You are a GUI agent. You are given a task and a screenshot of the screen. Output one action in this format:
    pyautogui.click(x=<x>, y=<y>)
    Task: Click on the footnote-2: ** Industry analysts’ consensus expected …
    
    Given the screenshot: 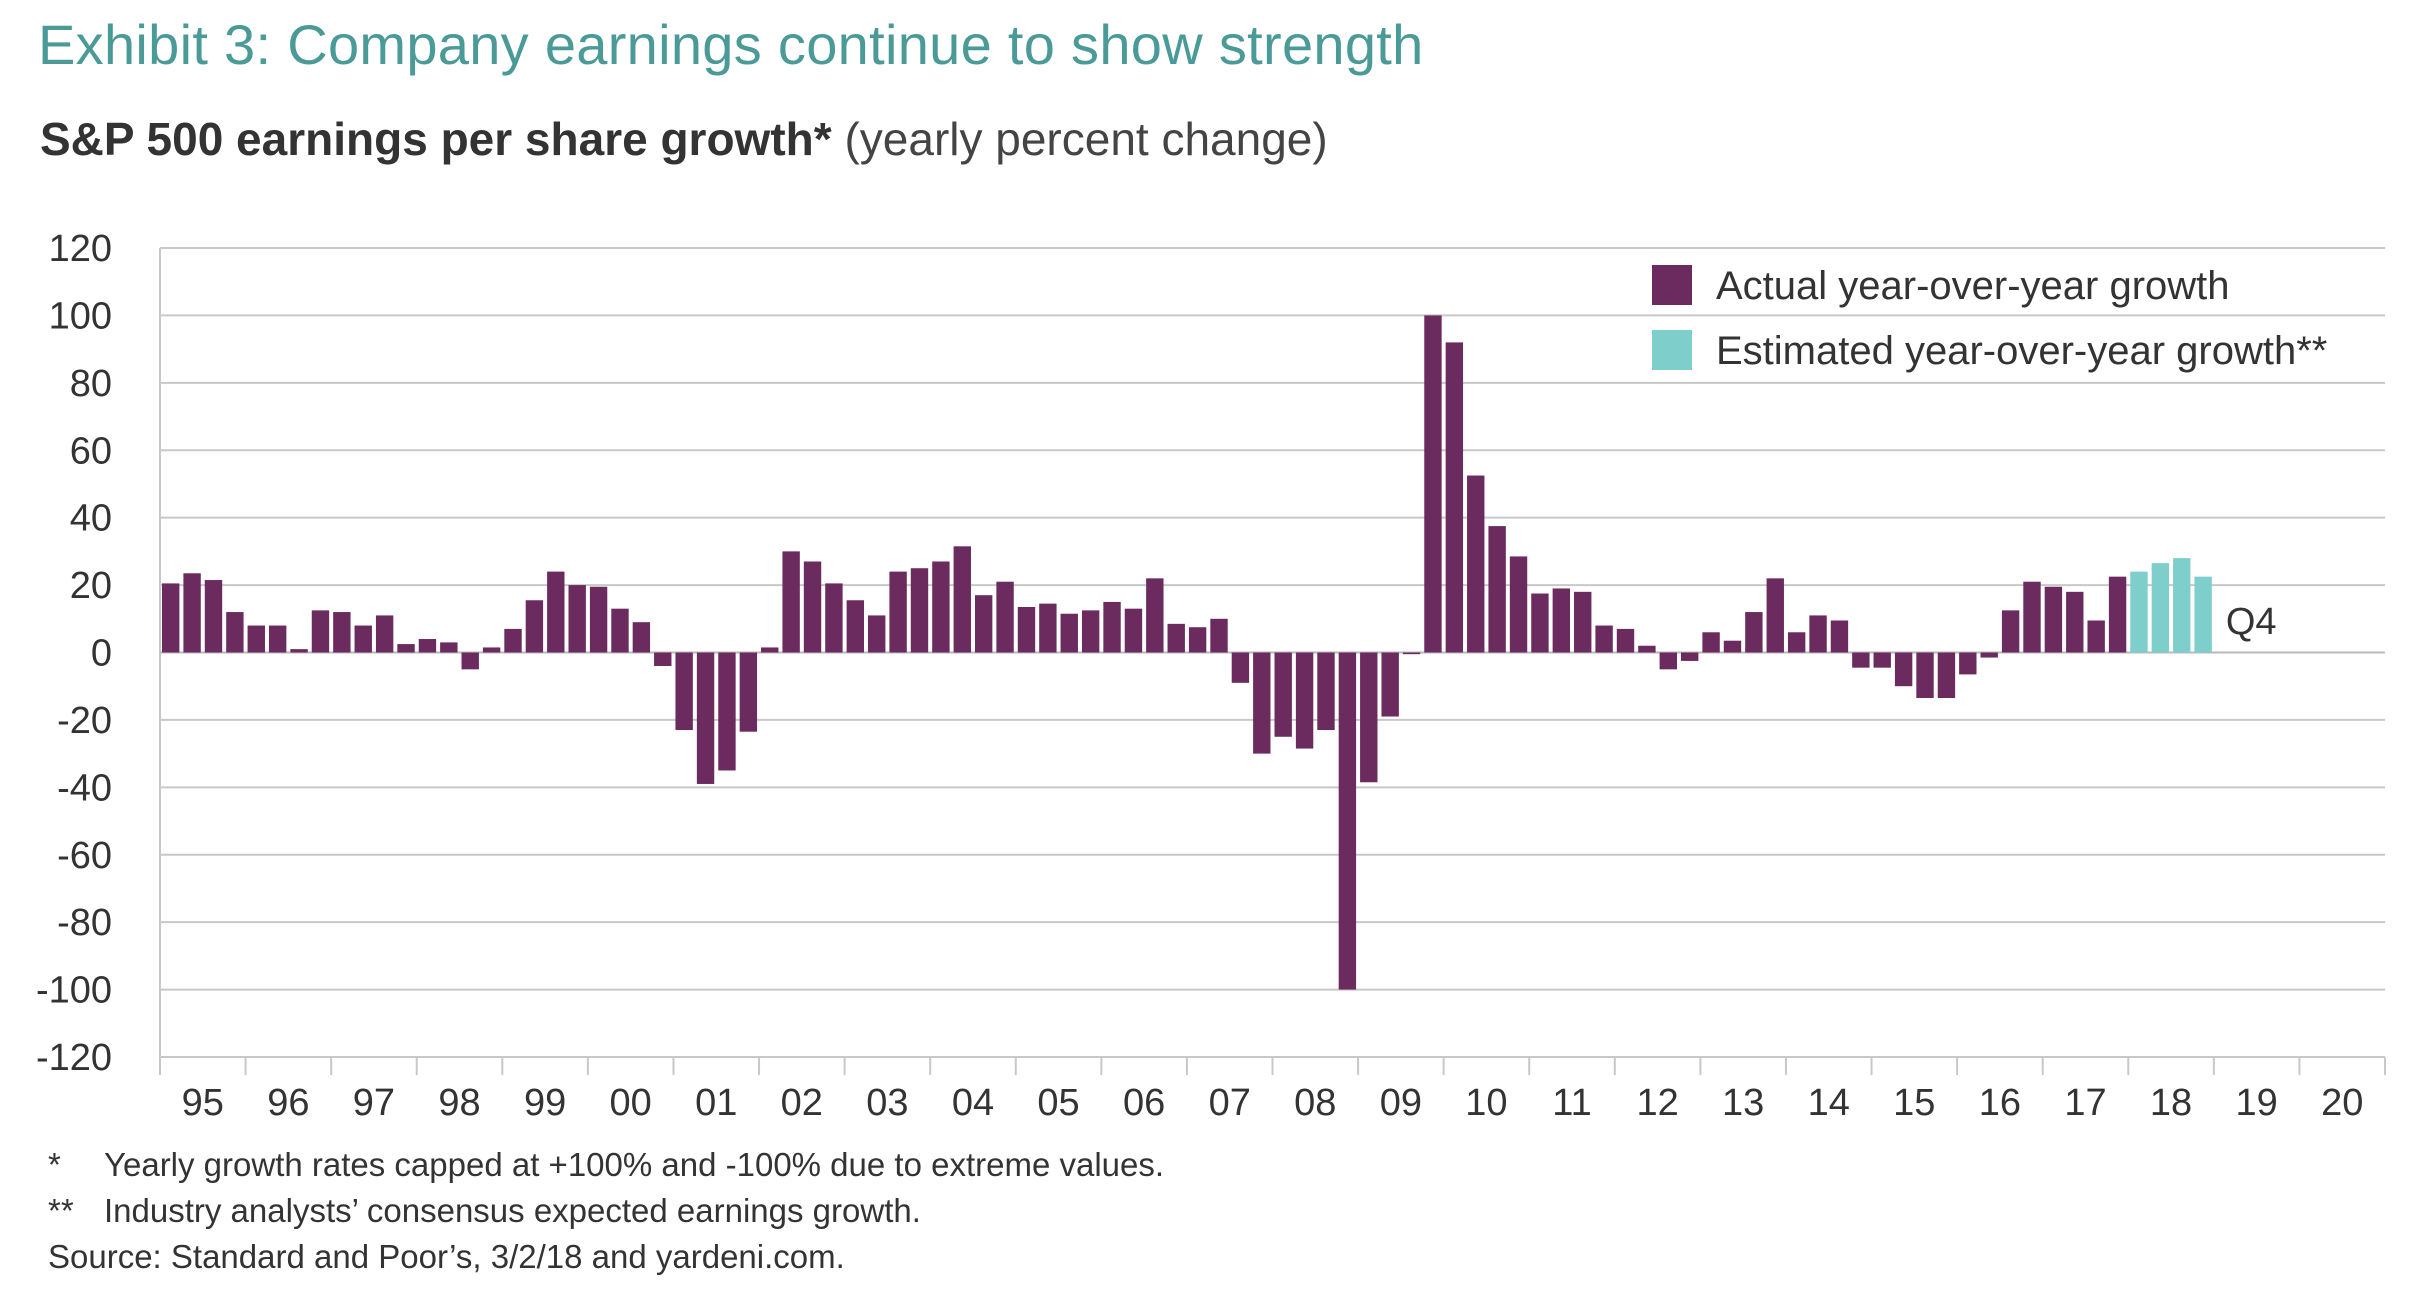 What is the action you would take?
    pyautogui.click(x=606, y=1211)
    